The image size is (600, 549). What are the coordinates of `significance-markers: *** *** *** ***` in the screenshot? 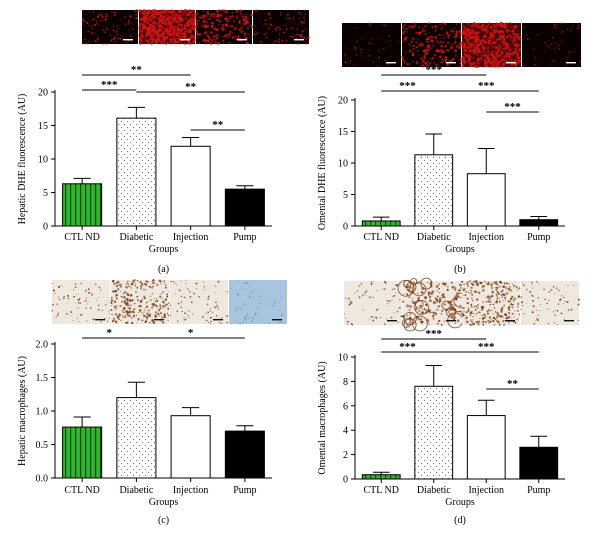 It's located at (460, 88).